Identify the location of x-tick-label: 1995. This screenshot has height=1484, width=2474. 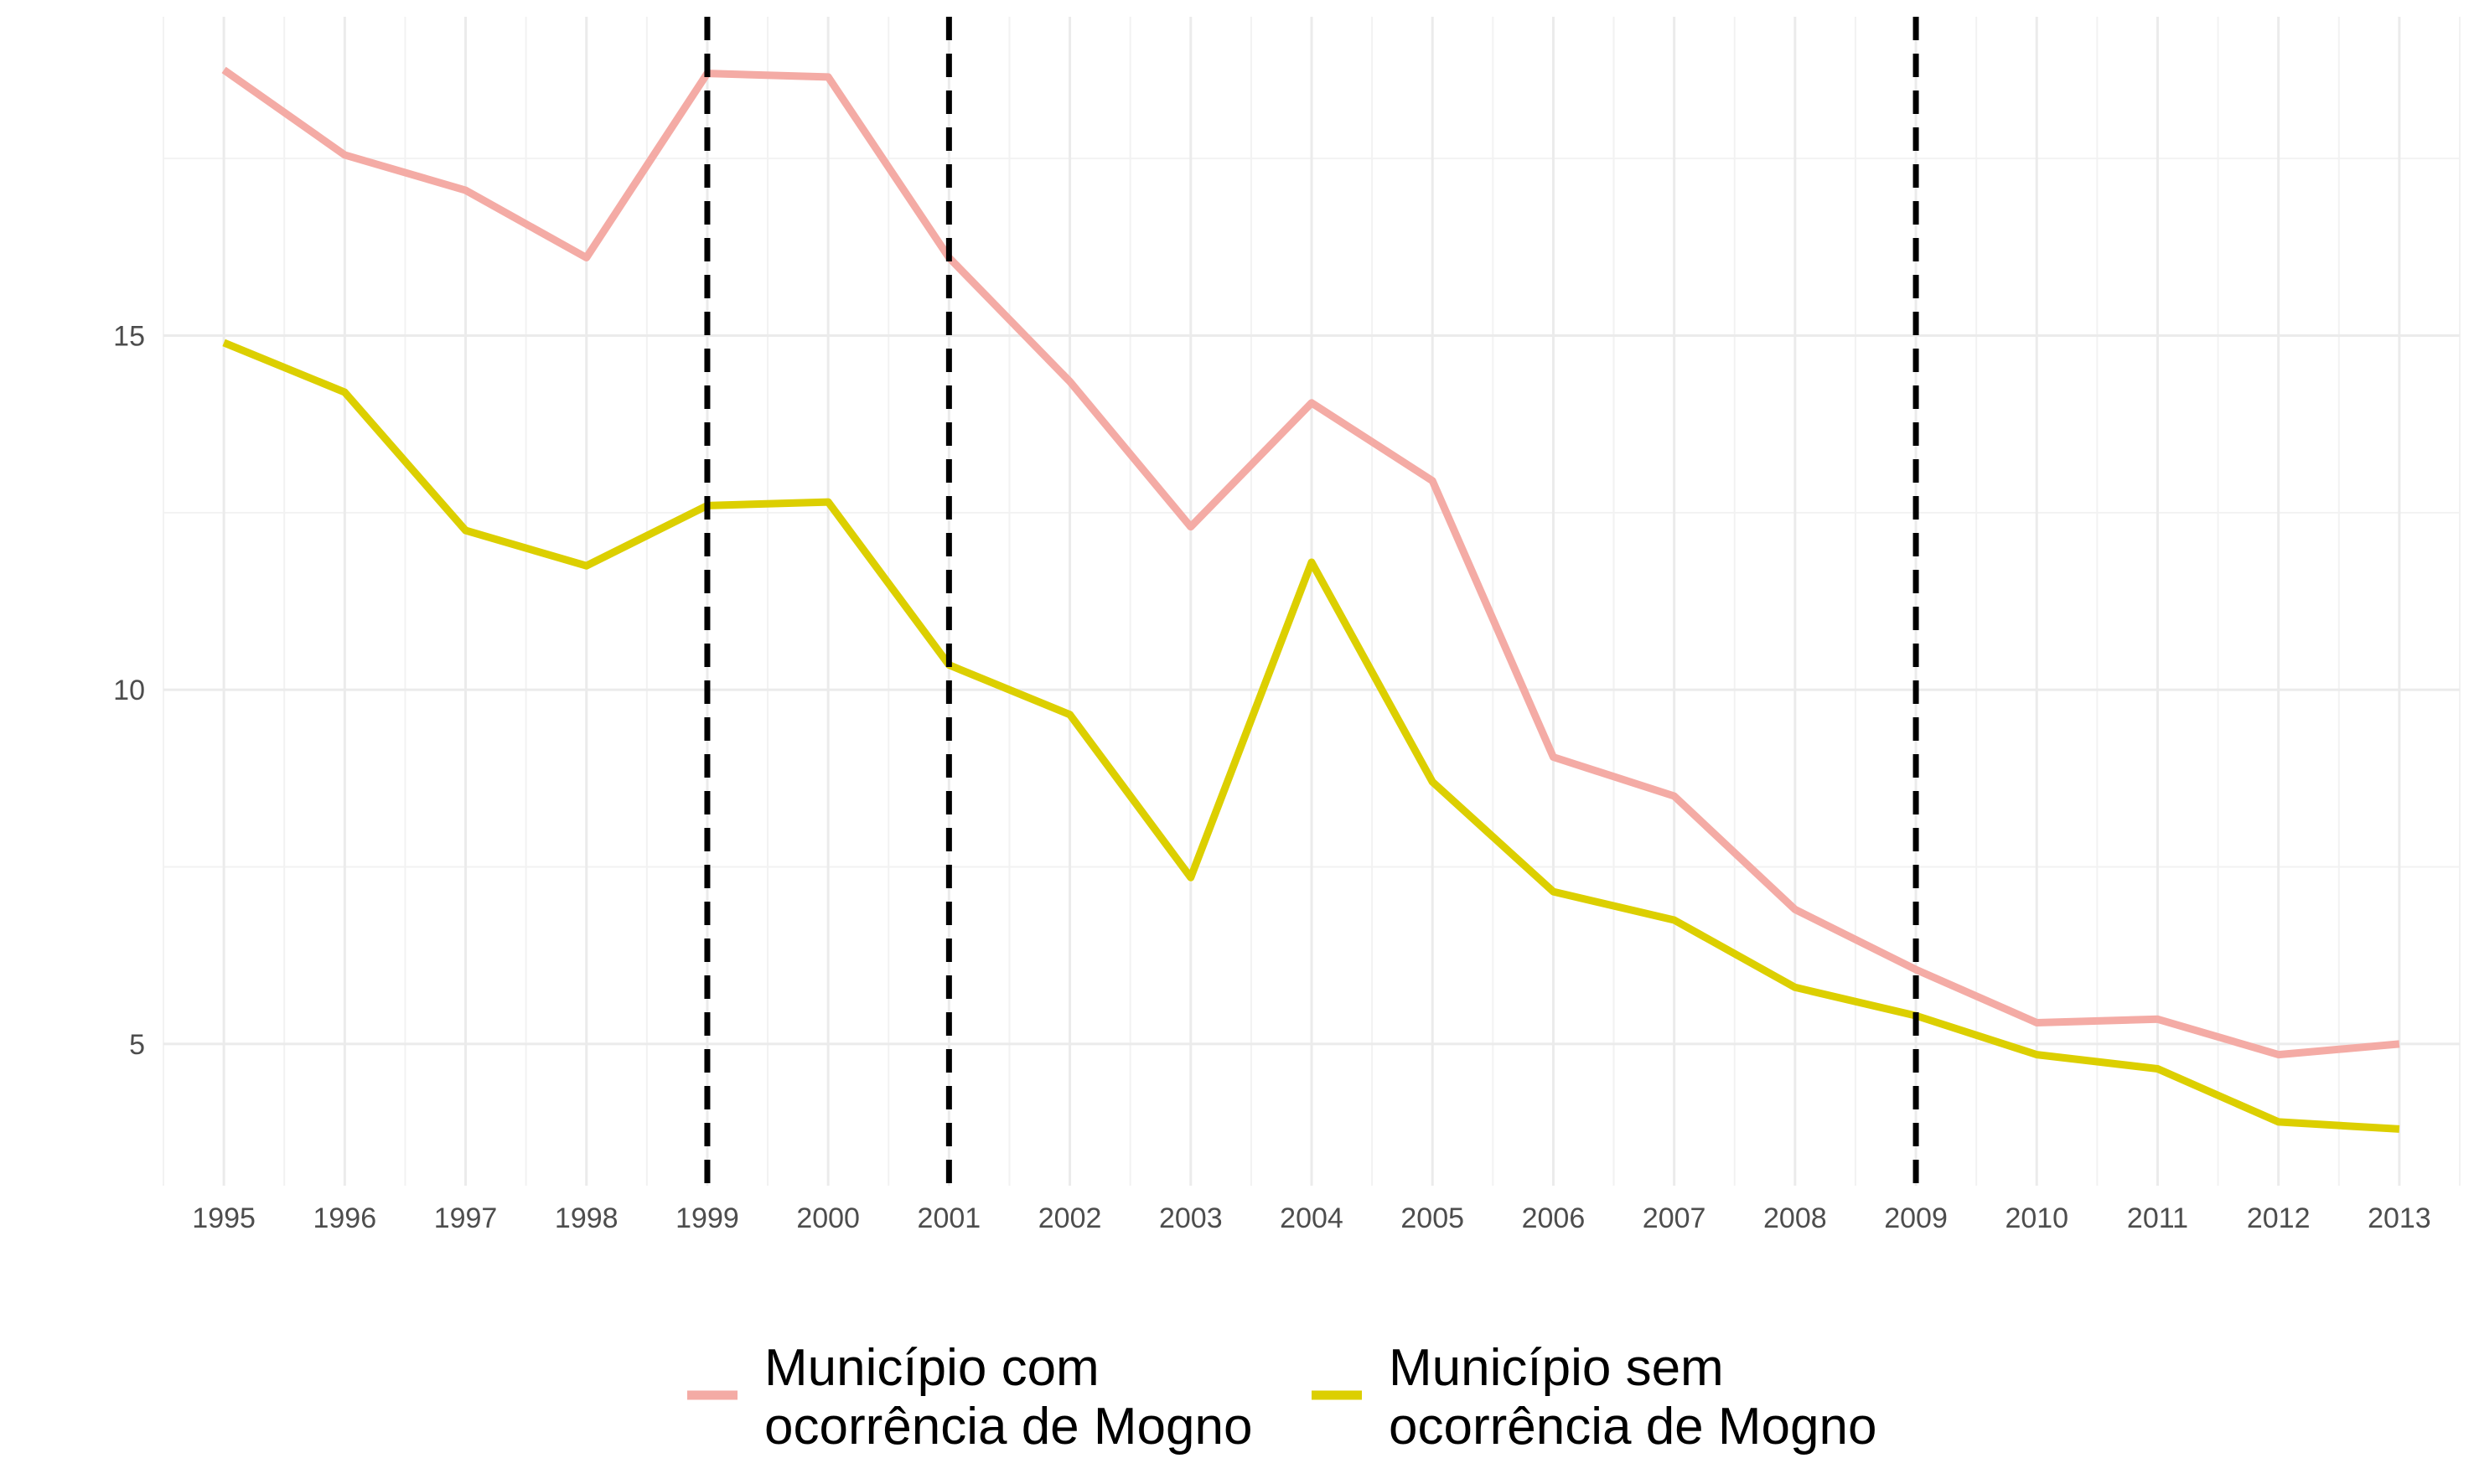
(224, 1218).